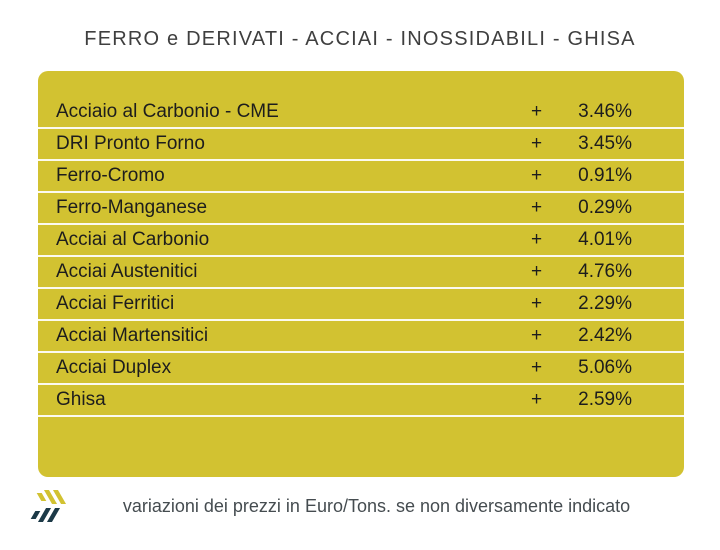  What do you see at coordinates (115, 303) in the screenshot?
I see `material-label: Acciai Ferritici` at bounding box center [115, 303].